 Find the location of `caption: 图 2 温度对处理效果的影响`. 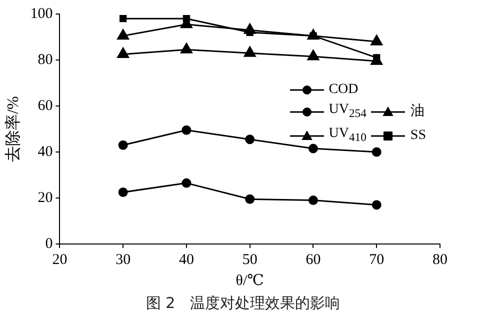

caption: 图 2 温度对处理效果的影响 is located at coordinates (243, 303).